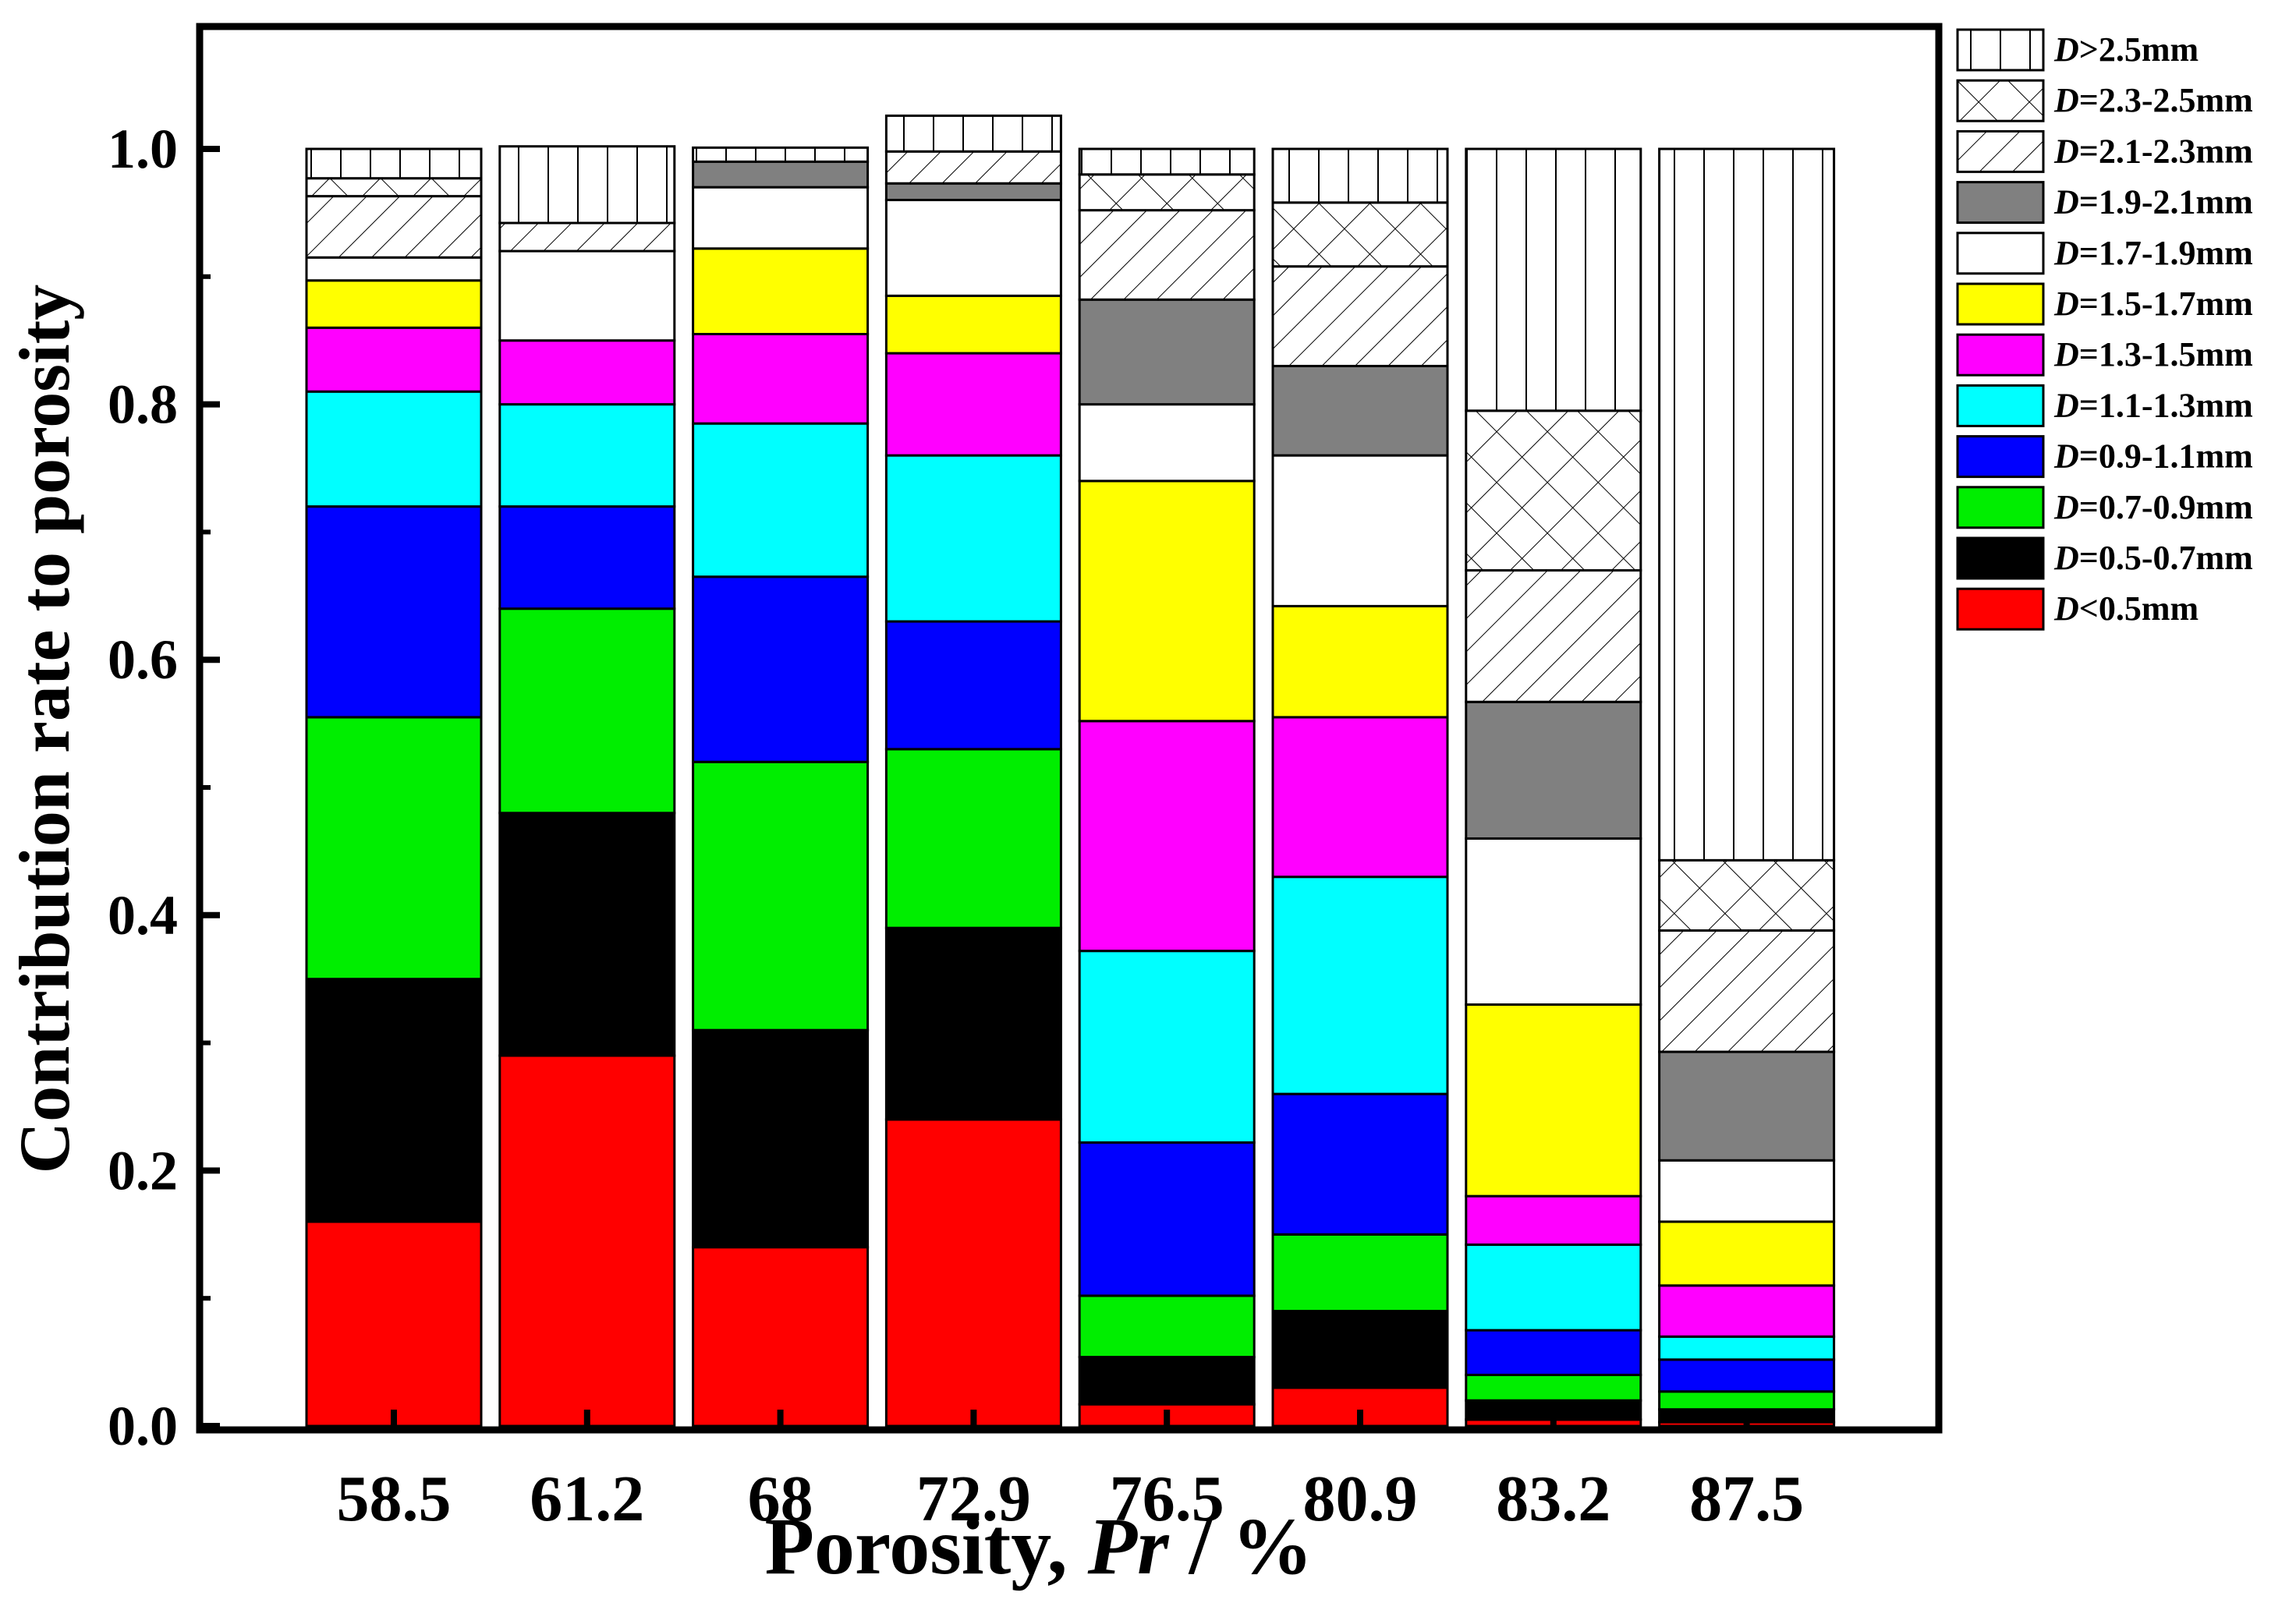 Image resolution: width=2296 pixels, height=1610 pixels. What do you see at coordinates (2153, 253) in the screenshot?
I see `legend-label: D=1.7-1.9mm` at bounding box center [2153, 253].